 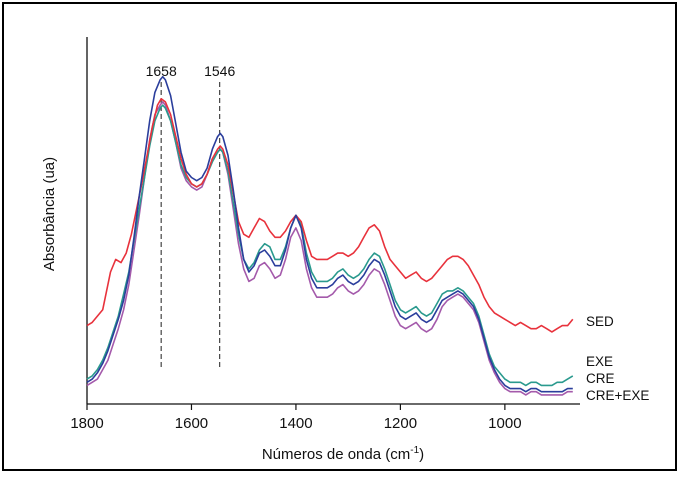 What do you see at coordinates (190, 215) in the screenshot?
I see `peak-markers: 1658 1546` at bounding box center [190, 215].